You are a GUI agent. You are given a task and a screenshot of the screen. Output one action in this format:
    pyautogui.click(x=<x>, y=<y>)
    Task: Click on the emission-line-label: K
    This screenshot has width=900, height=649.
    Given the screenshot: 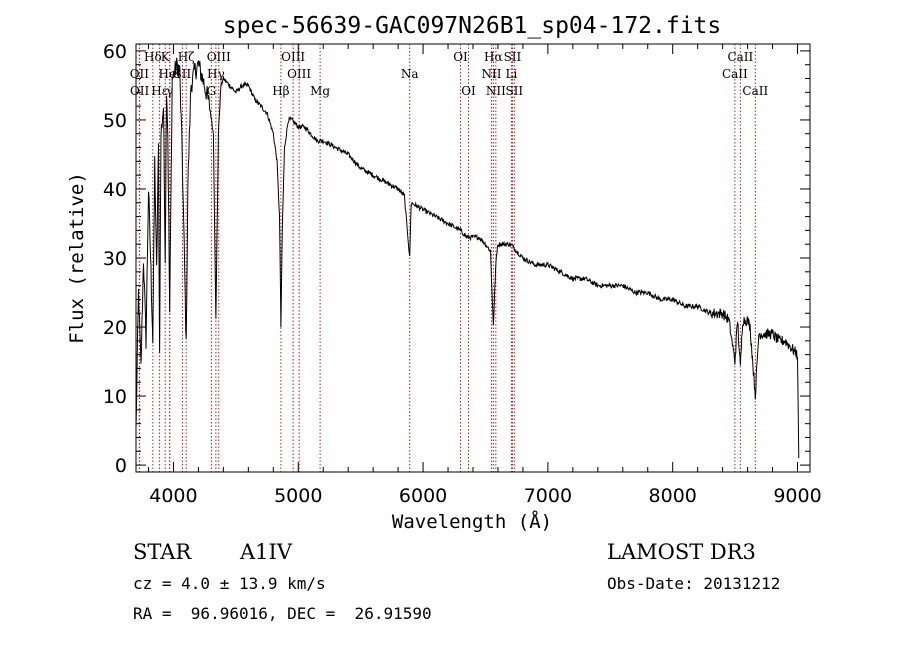 What is the action you would take?
    pyautogui.click(x=166, y=57)
    